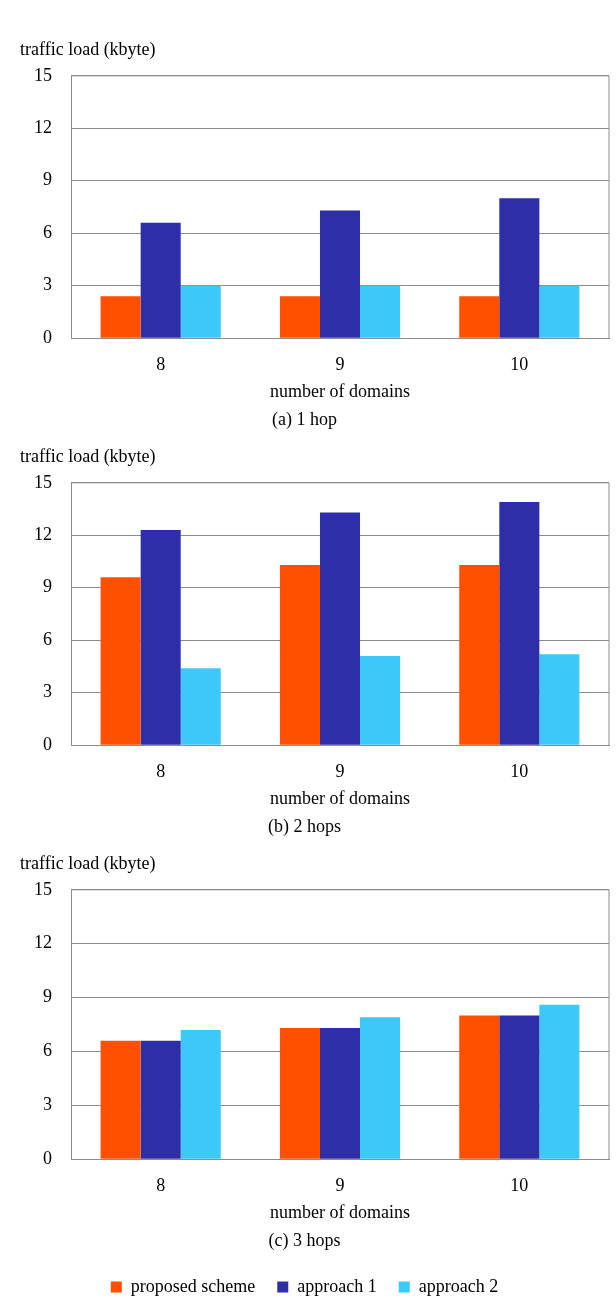 The height and width of the screenshot is (1308, 616). What do you see at coordinates (193, 1285) in the screenshot?
I see `legend-label: proposed scheme` at bounding box center [193, 1285].